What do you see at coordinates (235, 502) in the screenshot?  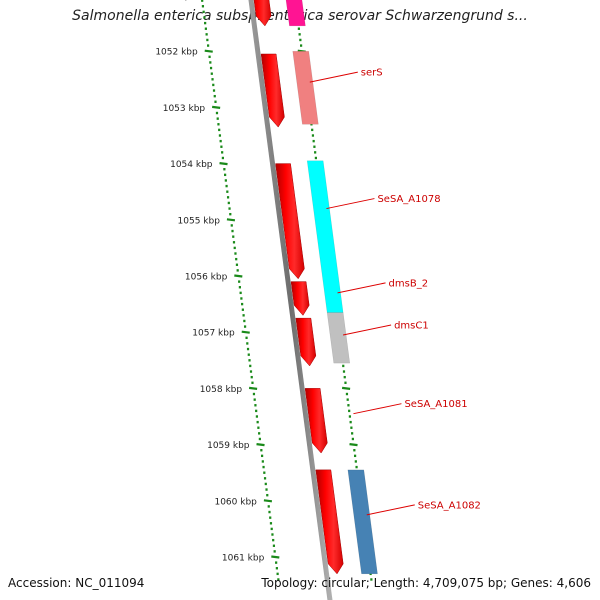 I see `ruler-tick-label: 1060 kbp` at bounding box center [235, 502].